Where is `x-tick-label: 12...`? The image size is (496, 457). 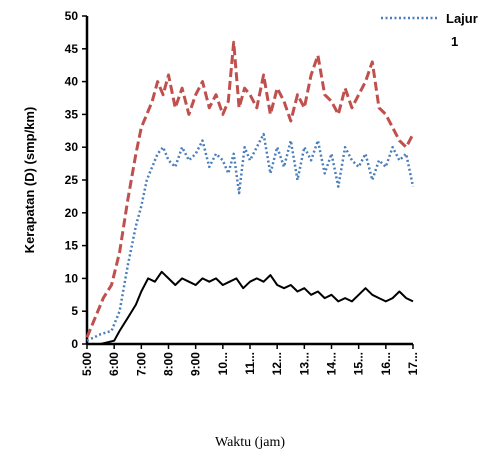
x-tick-label: 12... is located at coordinates (277, 363).